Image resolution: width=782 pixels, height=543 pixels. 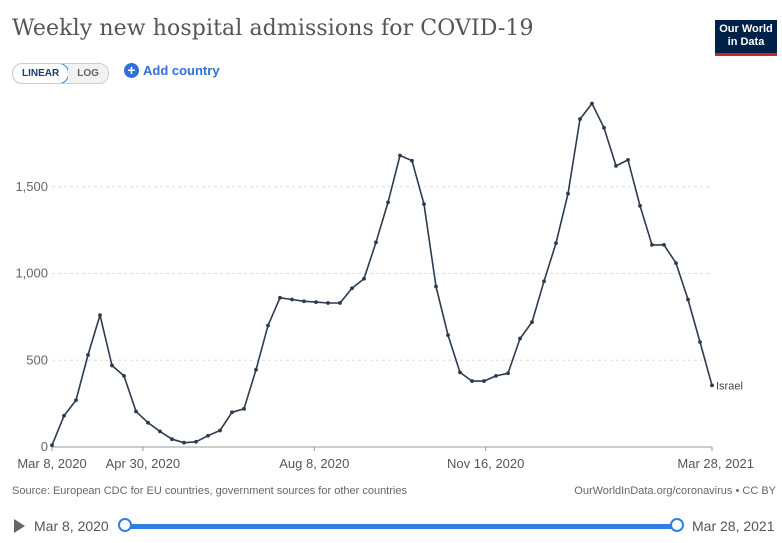 What do you see at coordinates (746, 29) in the screenshot?
I see `logo-line-1: Our World` at bounding box center [746, 29].